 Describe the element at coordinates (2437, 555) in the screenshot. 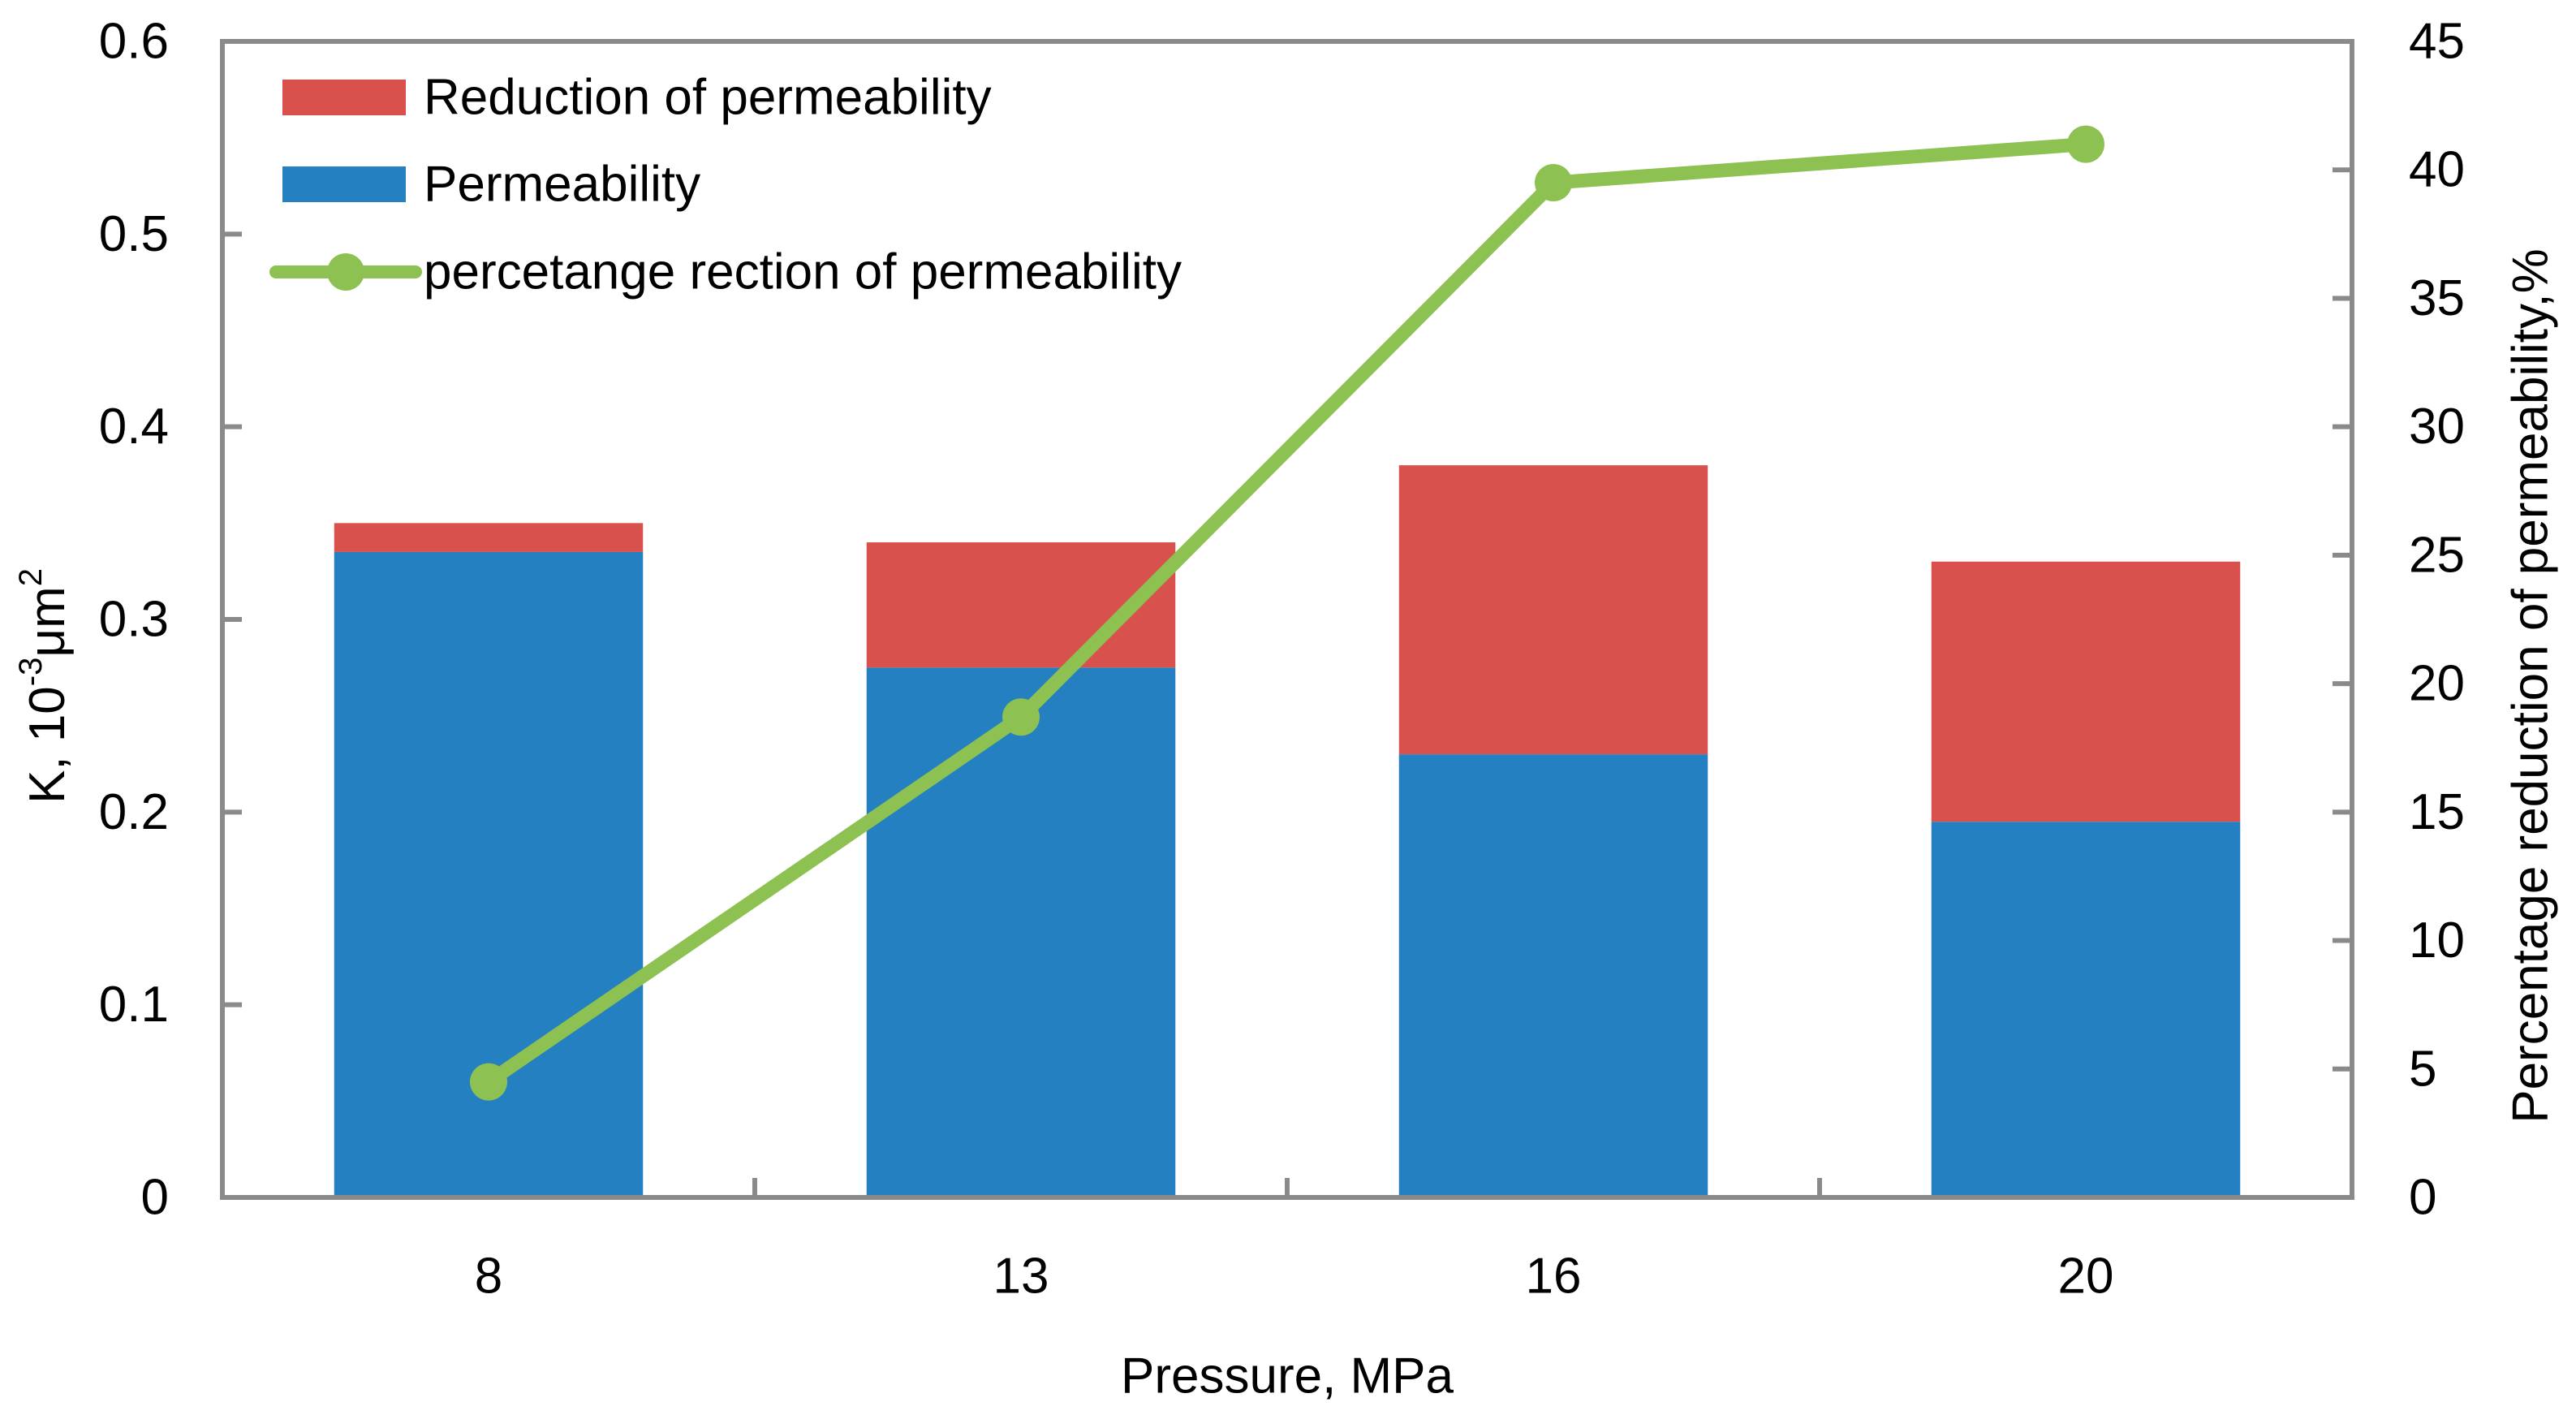

I see `right-axis-tick-label: 25` at that location.